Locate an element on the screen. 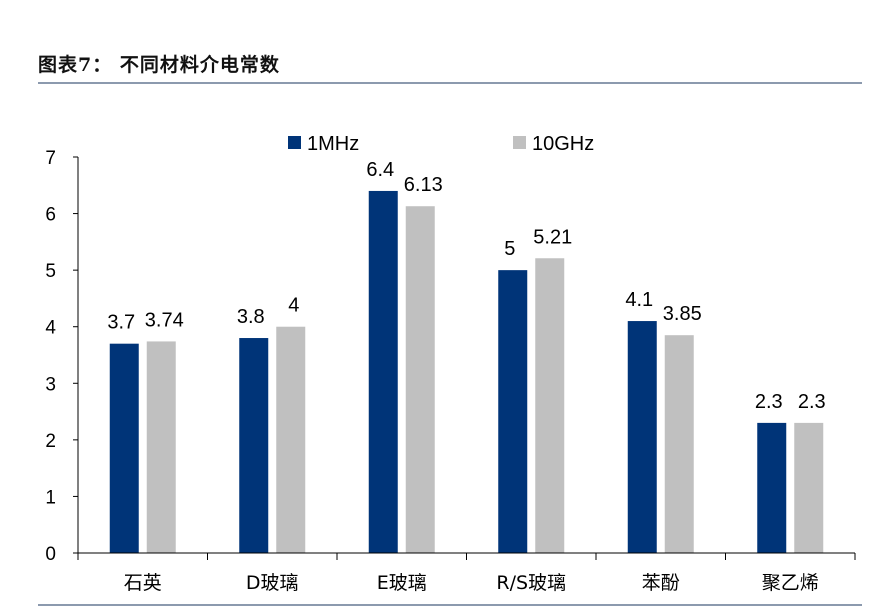 Image resolution: width=875 pixels, height=611 pixels. x-tick-label: D玻璃 is located at coordinates (272, 583).